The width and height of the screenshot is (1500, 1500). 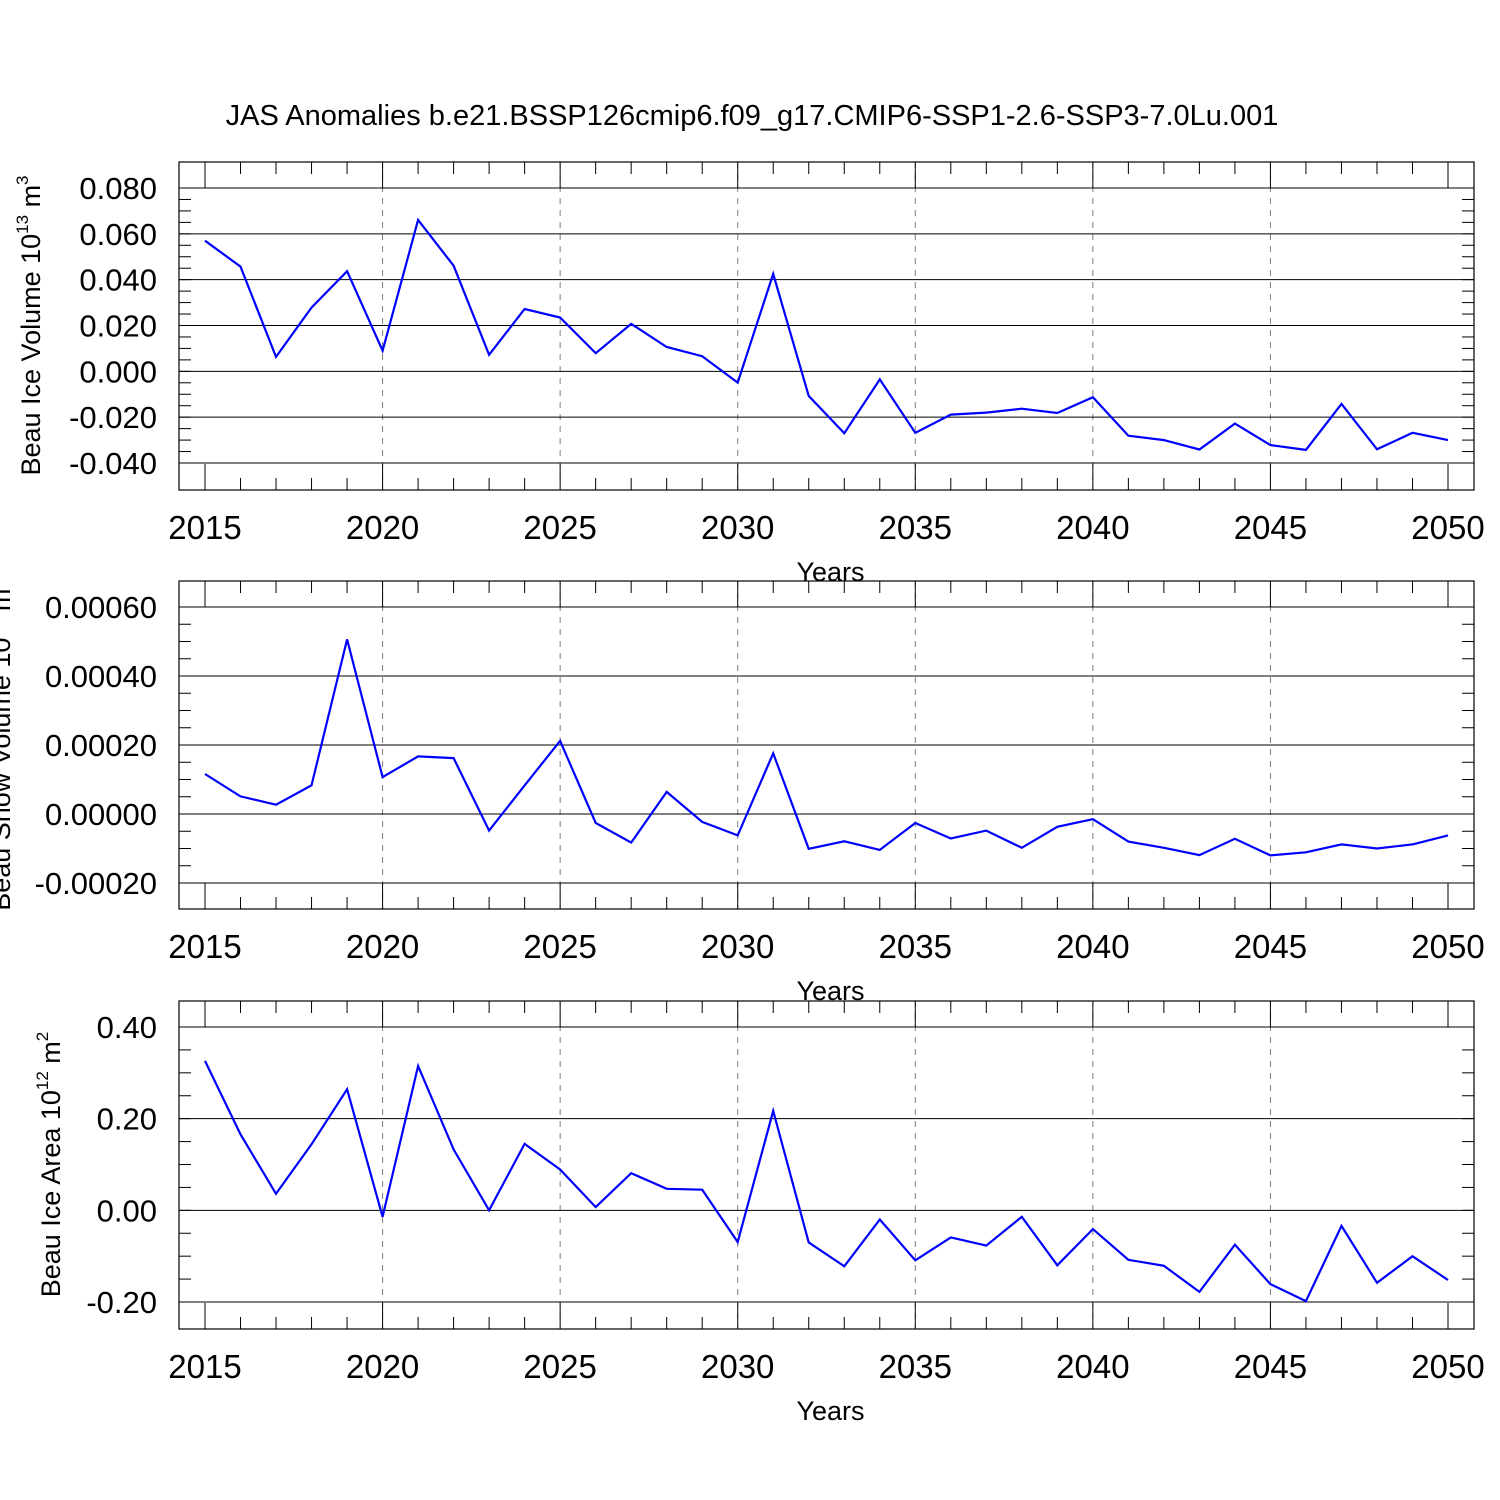 What do you see at coordinates (113, 417) in the screenshot?
I see `y-tick-label: -0.020` at bounding box center [113, 417].